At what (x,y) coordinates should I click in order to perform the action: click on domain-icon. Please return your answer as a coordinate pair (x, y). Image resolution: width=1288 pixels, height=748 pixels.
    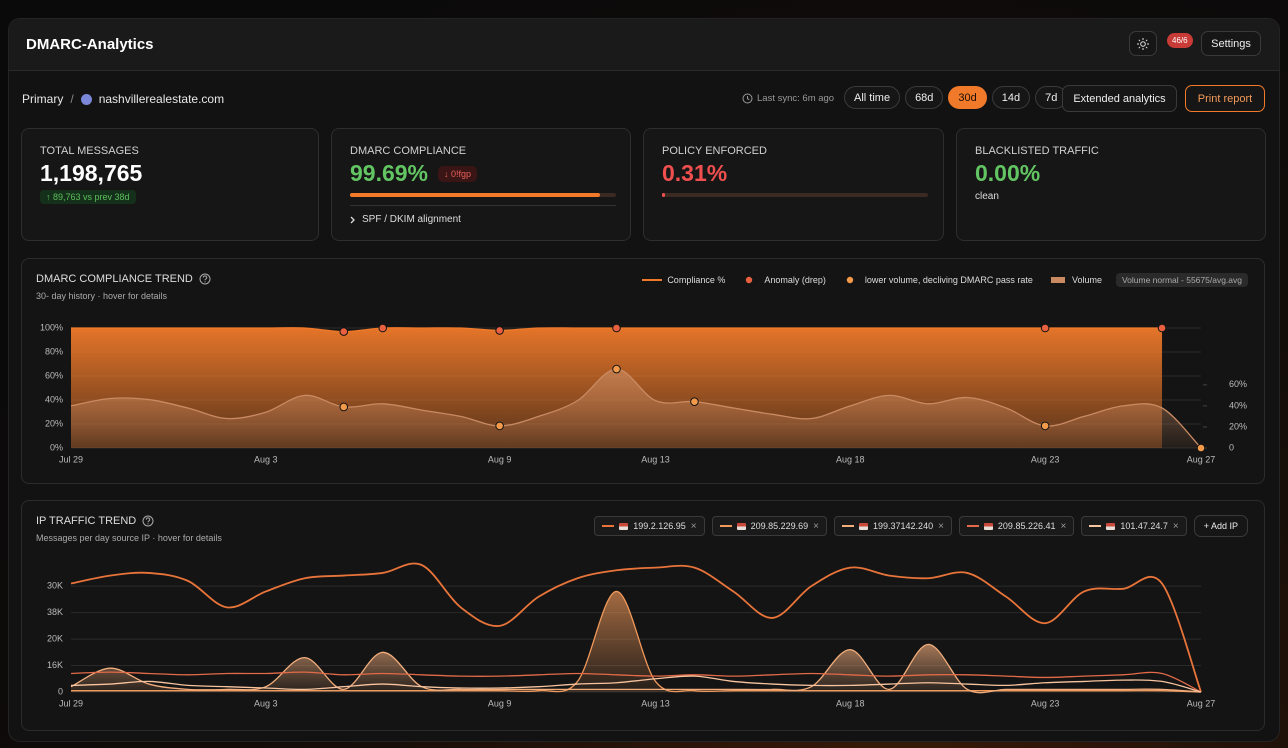
    Looking at the image, I should click on (86, 99).